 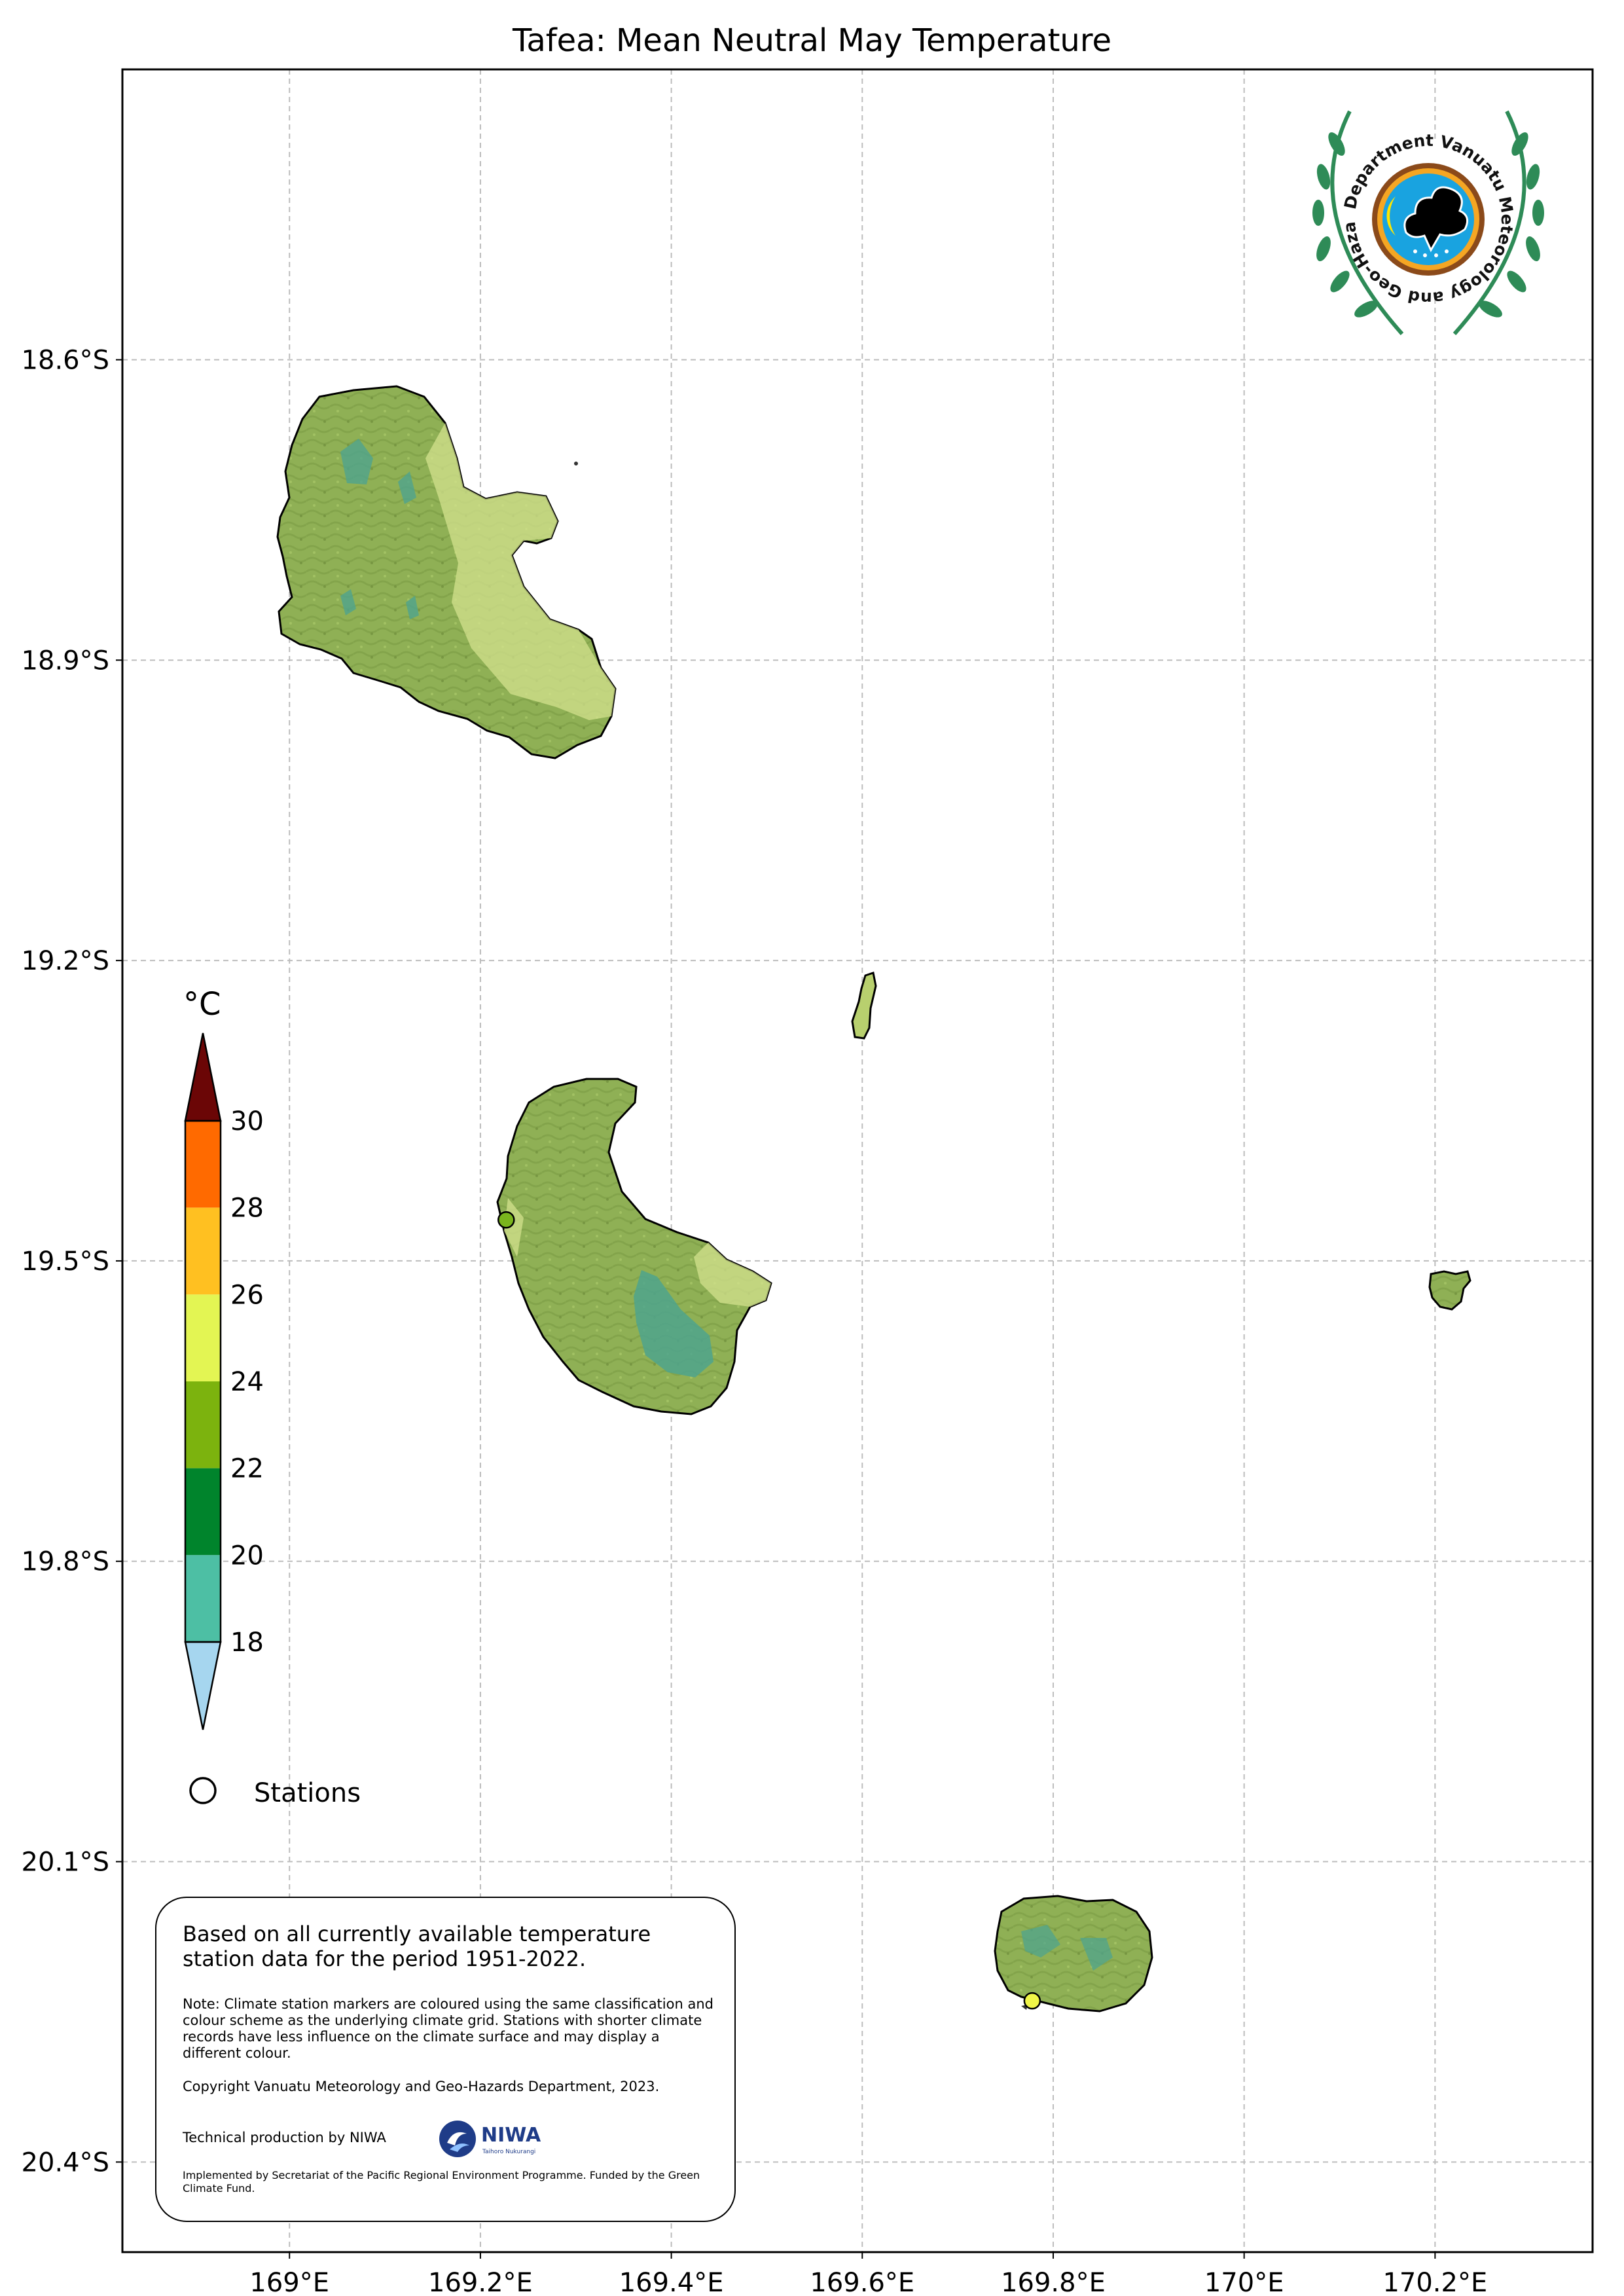 What do you see at coordinates (65, 961) in the screenshot?
I see `tick-label-lat: 19.2°S` at bounding box center [65, 961].